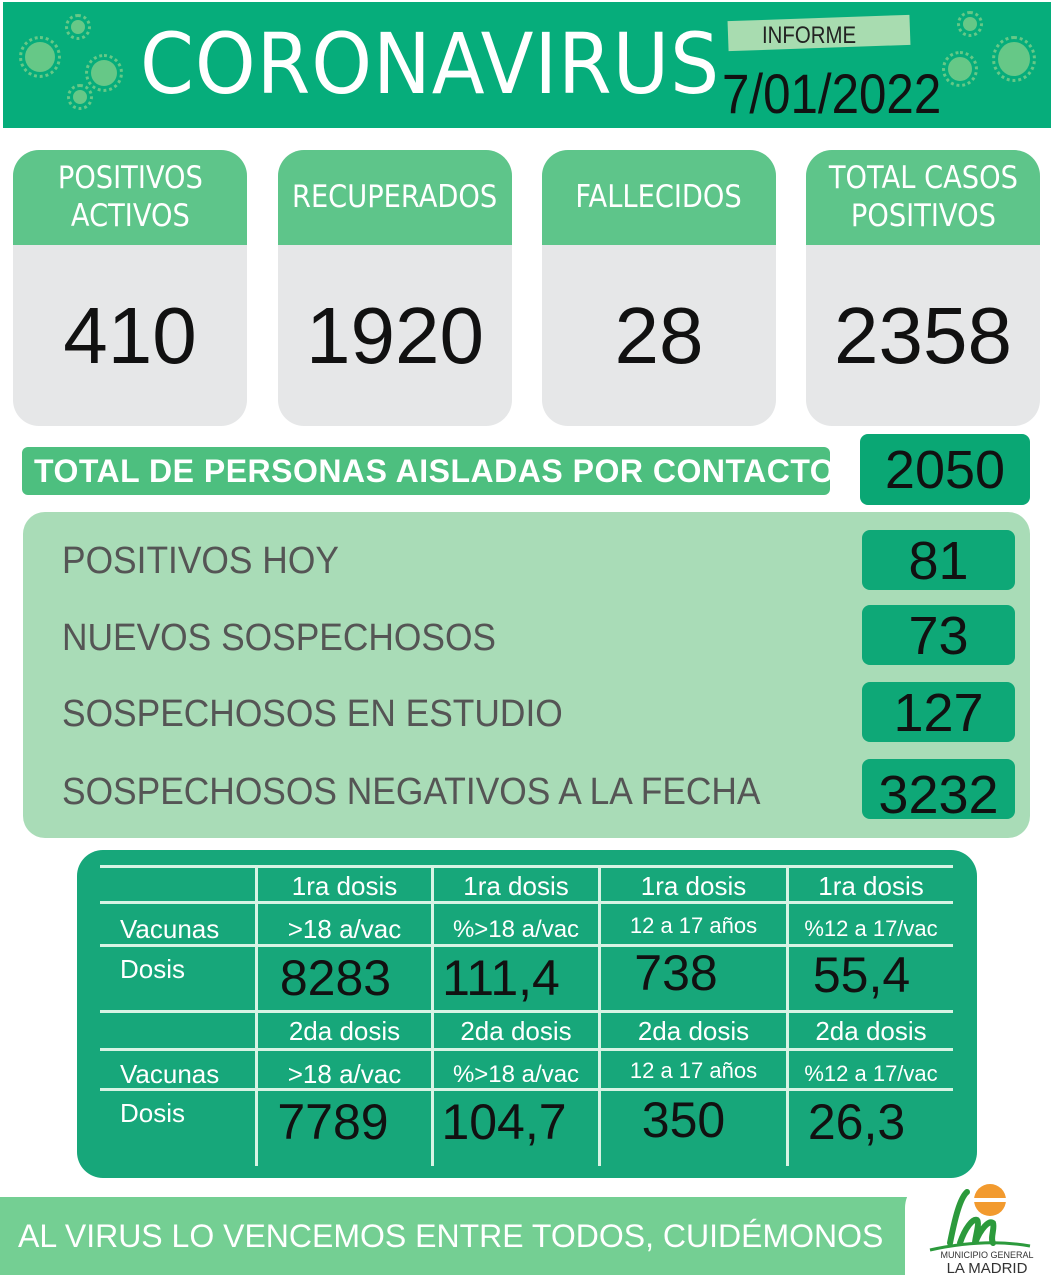 This screenshot has height=1285, width=1054. What do you see at coordinates (395, 288) in the screenshot?
I see `card-recuperados: RECUPERADOS 1920` at bounding box center [395, 288].